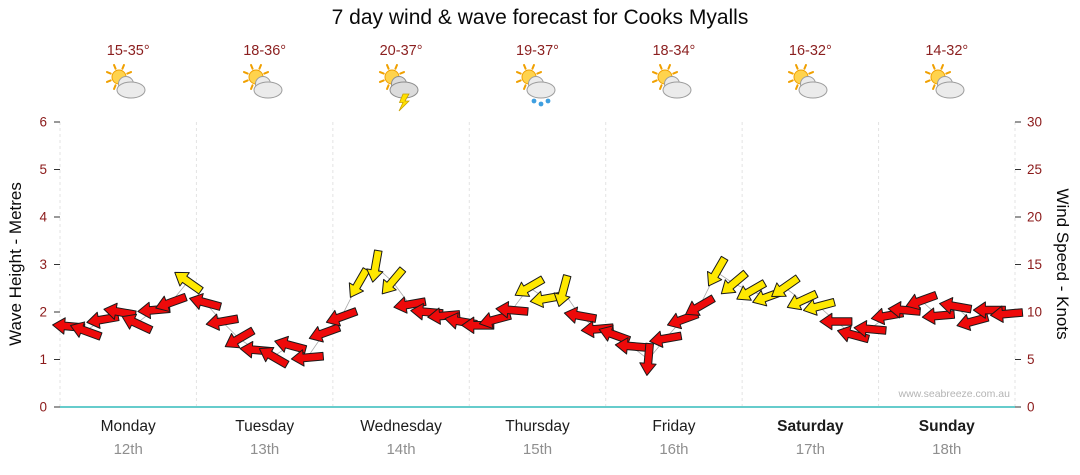  Describe the element at coordinates (1034, 264) in the screenshot. I see `right-axis-tick-label: 15` at that location.